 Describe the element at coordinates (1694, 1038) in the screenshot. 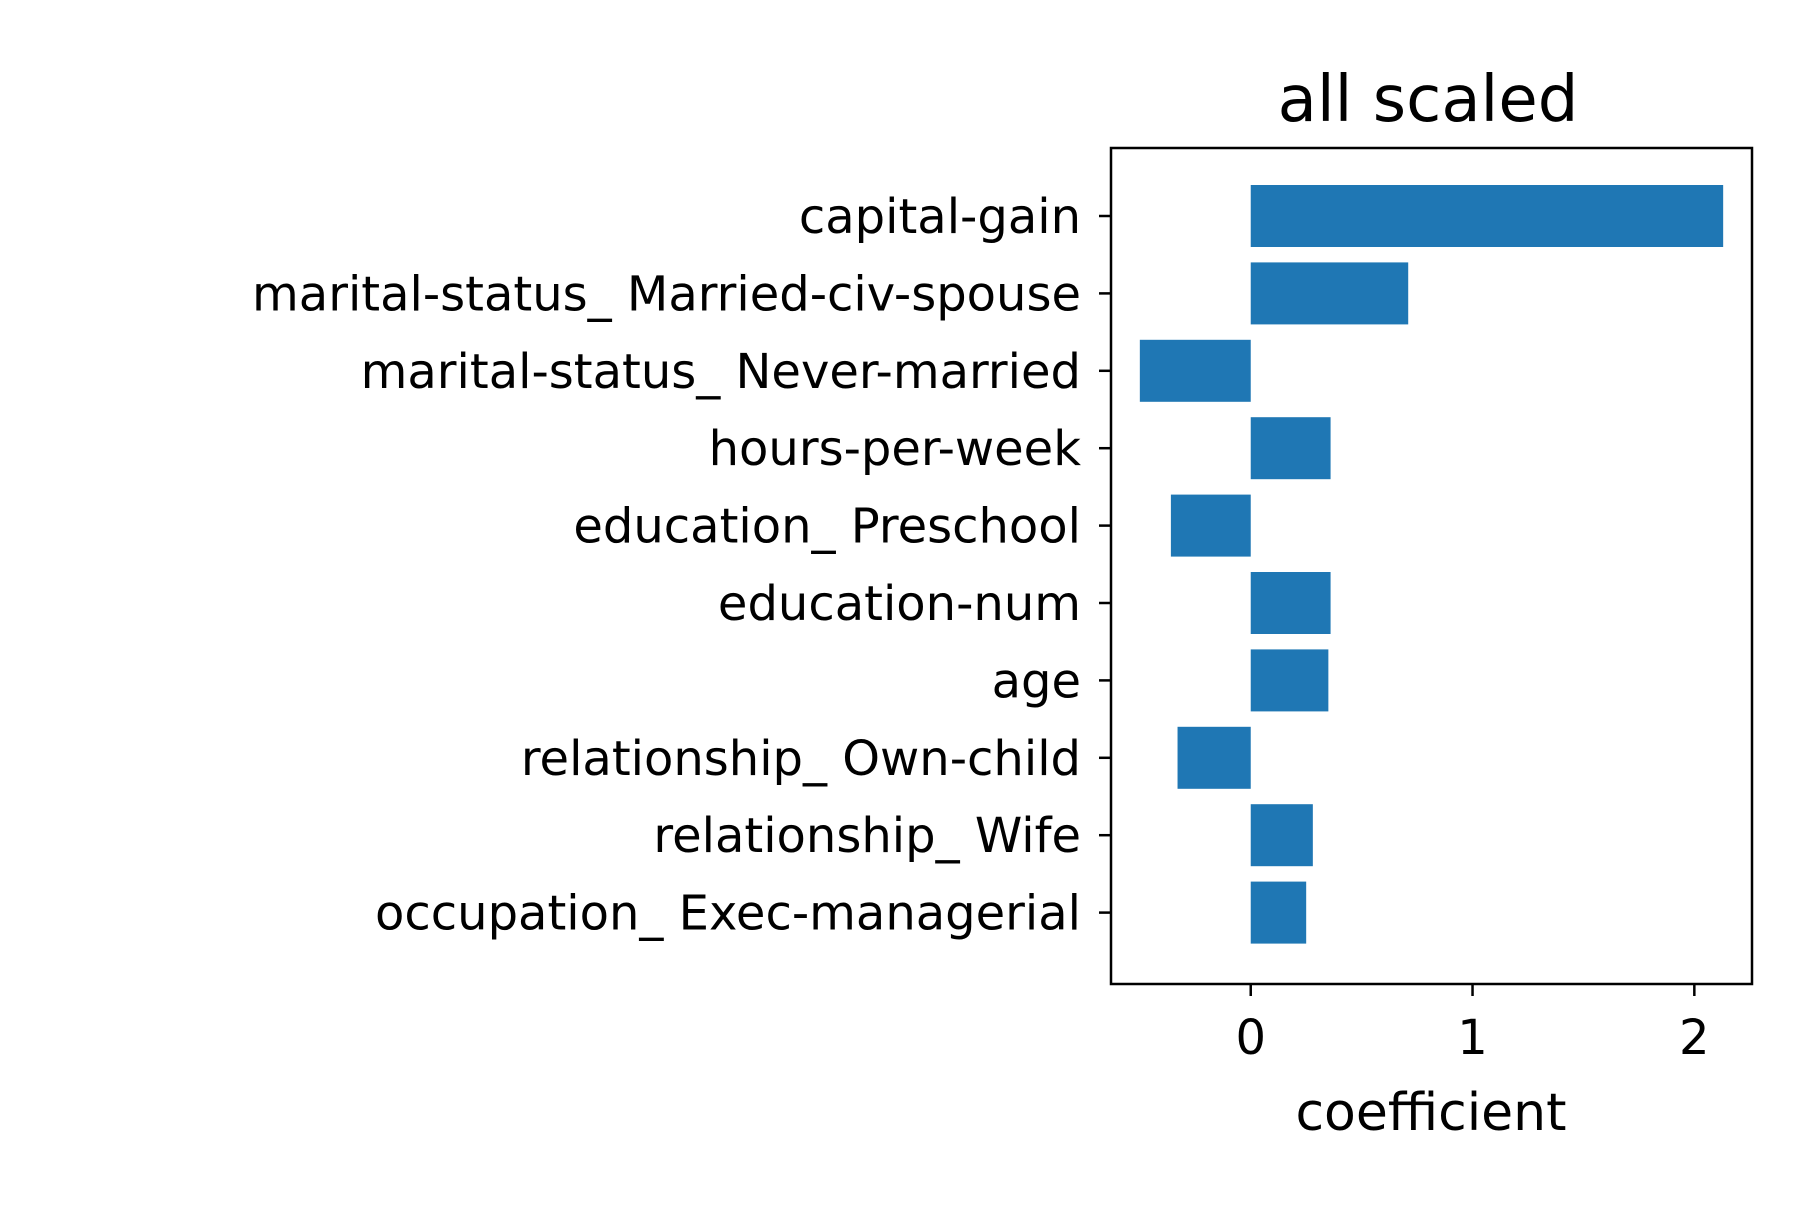

I see `x-tick-label-2: 2` at that location.